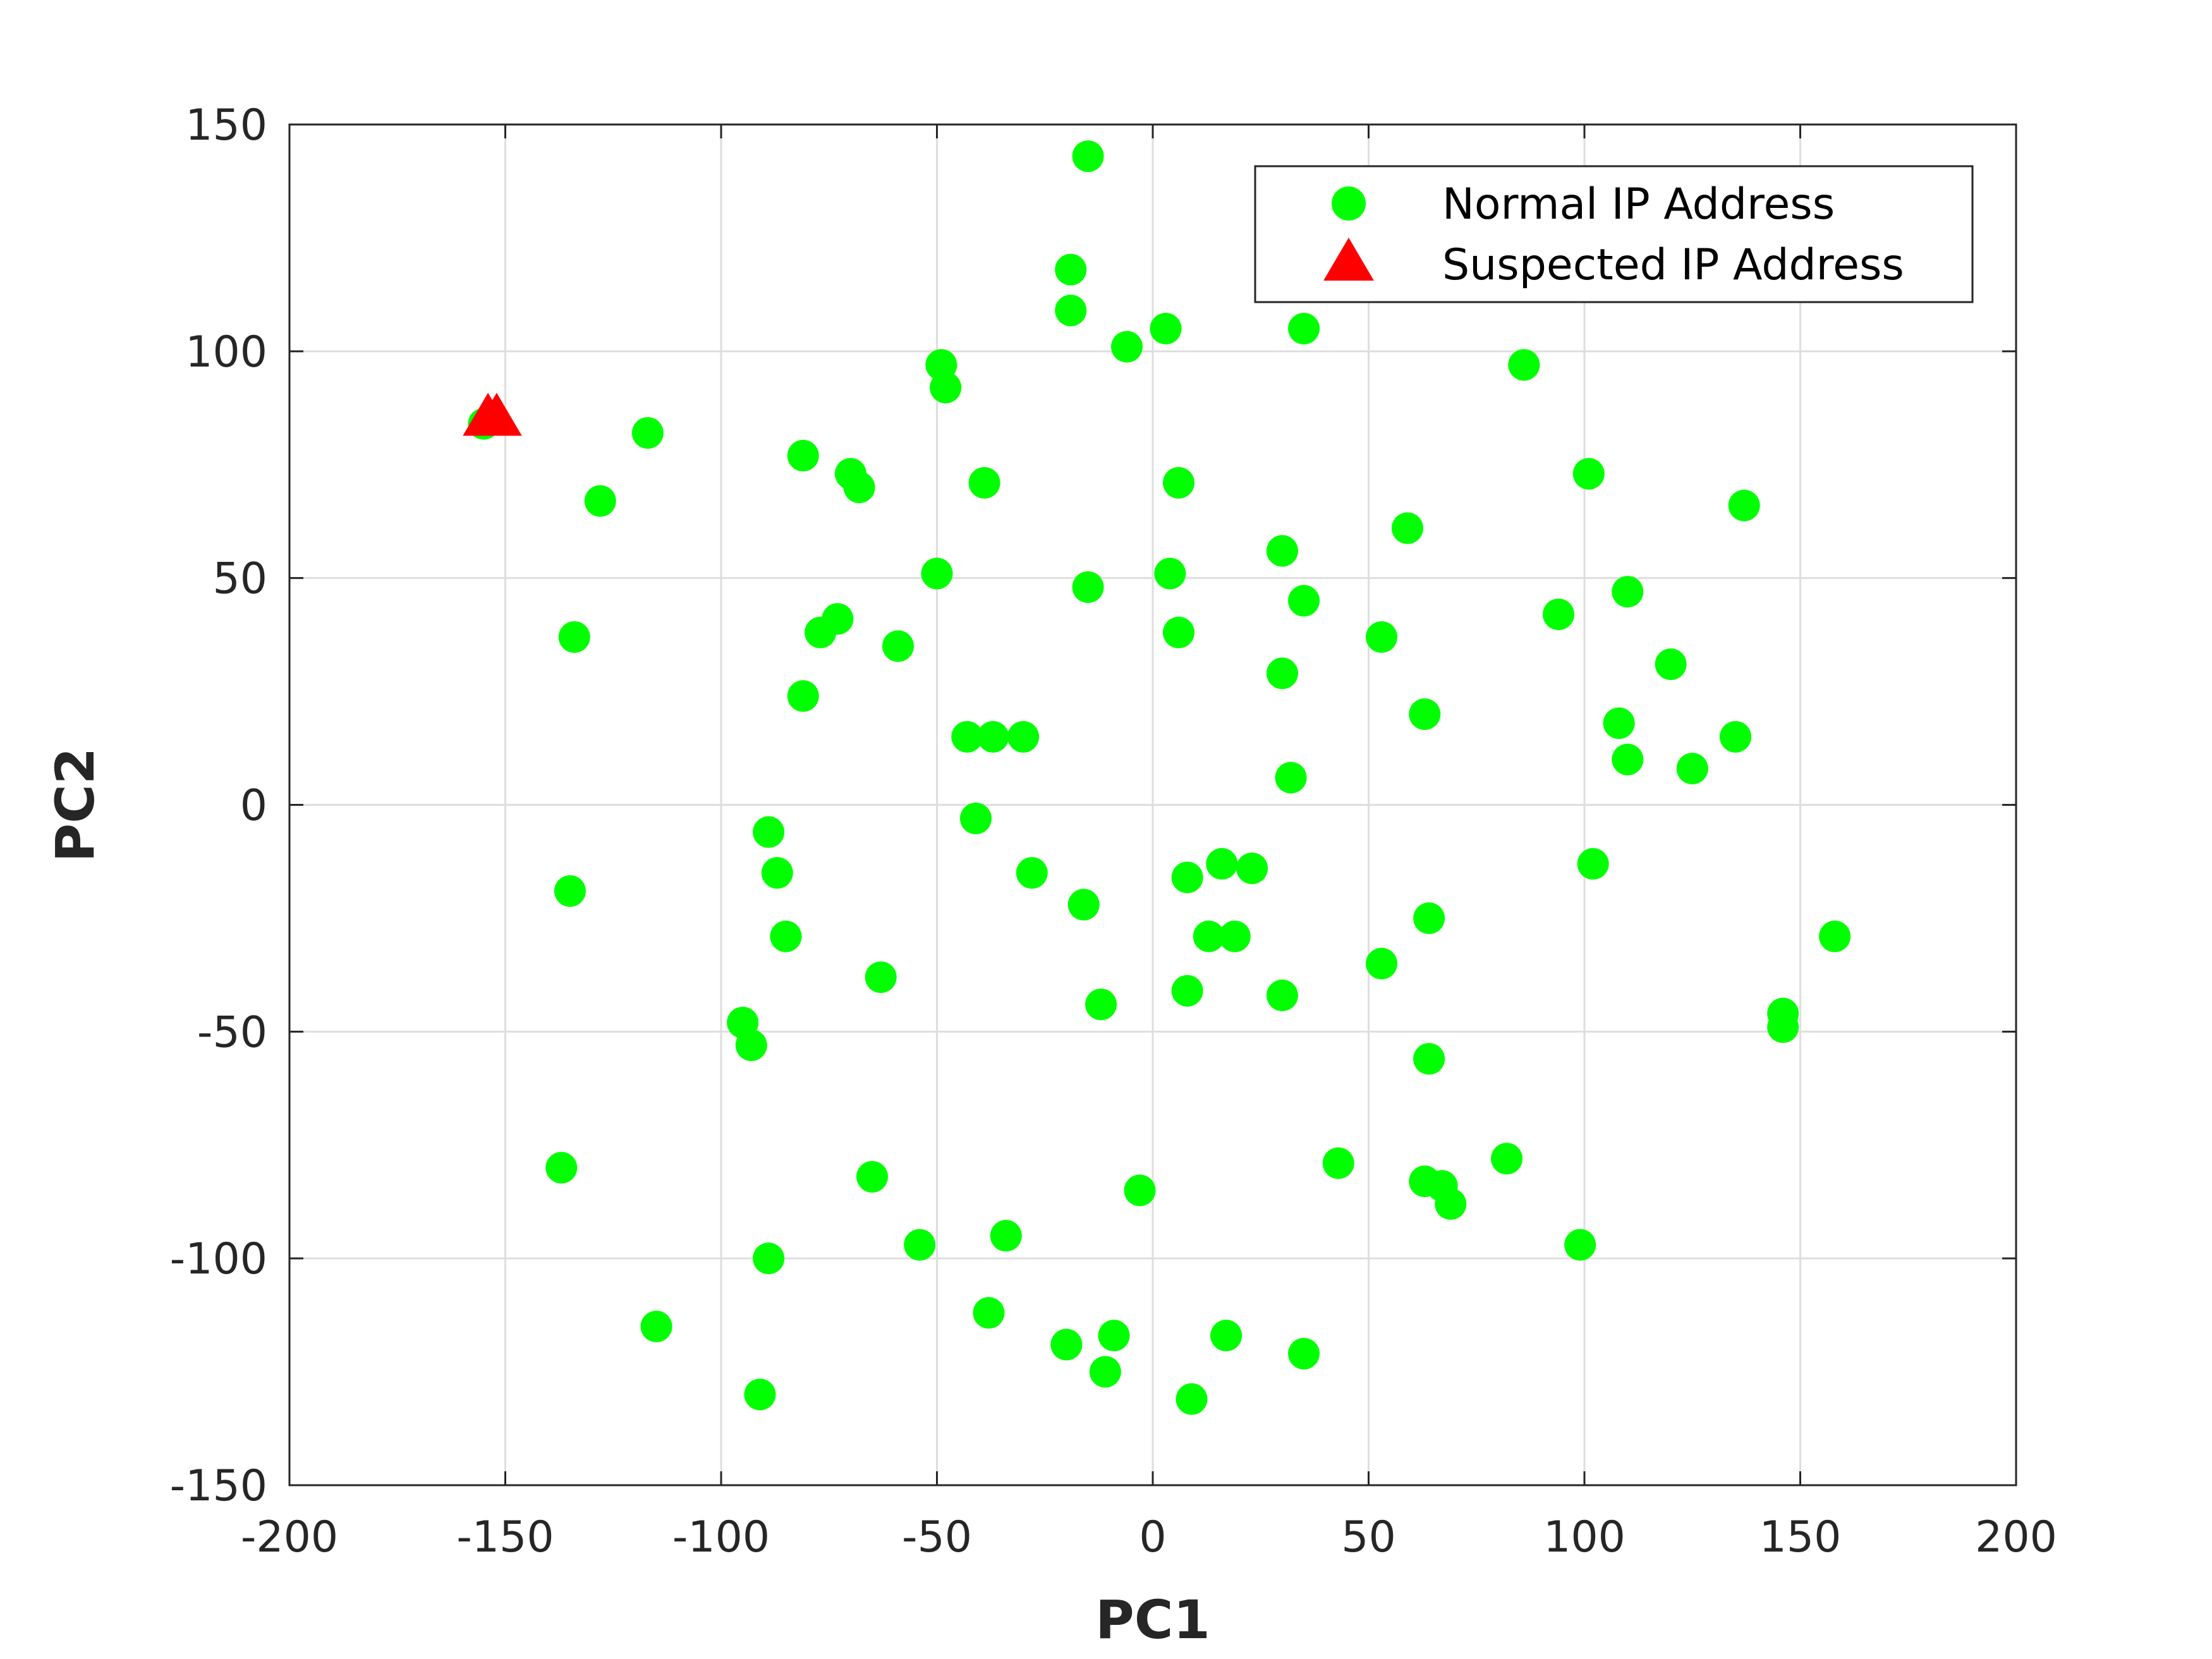 The width and height of the screenshot is (2212, 1659). I want to click on x-tick-label: 0, so click(1152, 1537).